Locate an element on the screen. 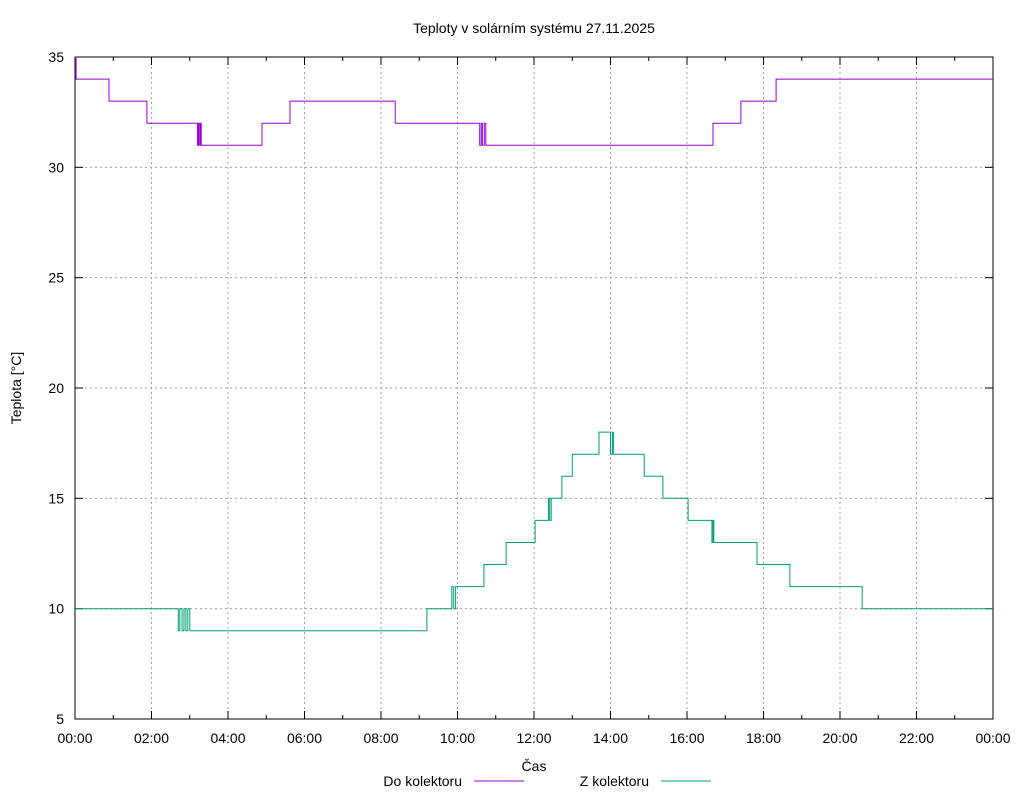  legend-label-do-kolektoru: Do kolektoru is located at coordinates (422, 781).